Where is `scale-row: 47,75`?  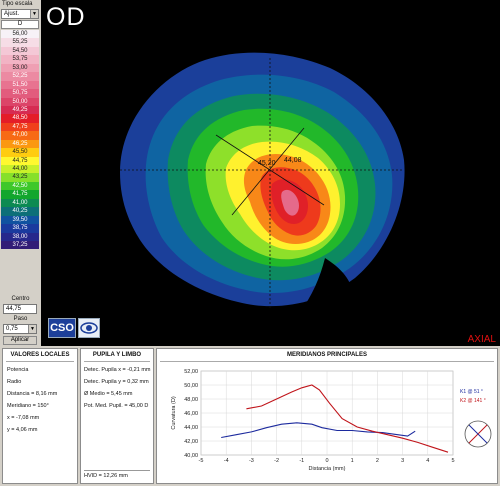 scale-row: 47,75 is located at coordinates (20, 127).